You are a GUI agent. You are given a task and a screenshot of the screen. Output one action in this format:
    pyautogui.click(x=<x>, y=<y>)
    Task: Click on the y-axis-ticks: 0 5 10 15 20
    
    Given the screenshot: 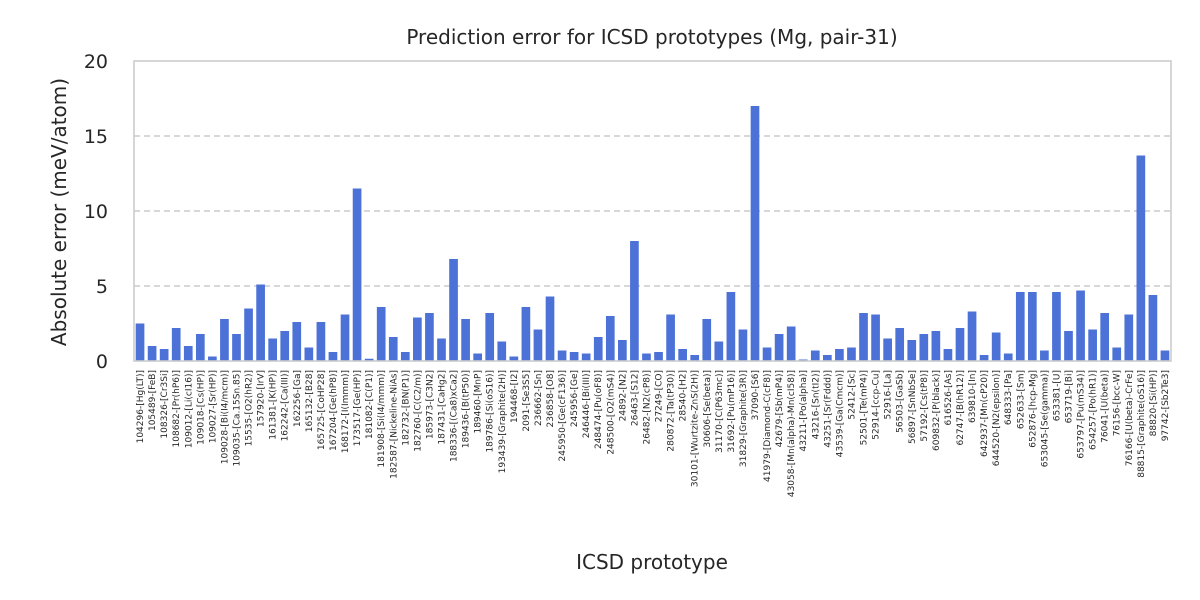 What is the action you would take?
    pyautogui.click(x=96, y=212)
    